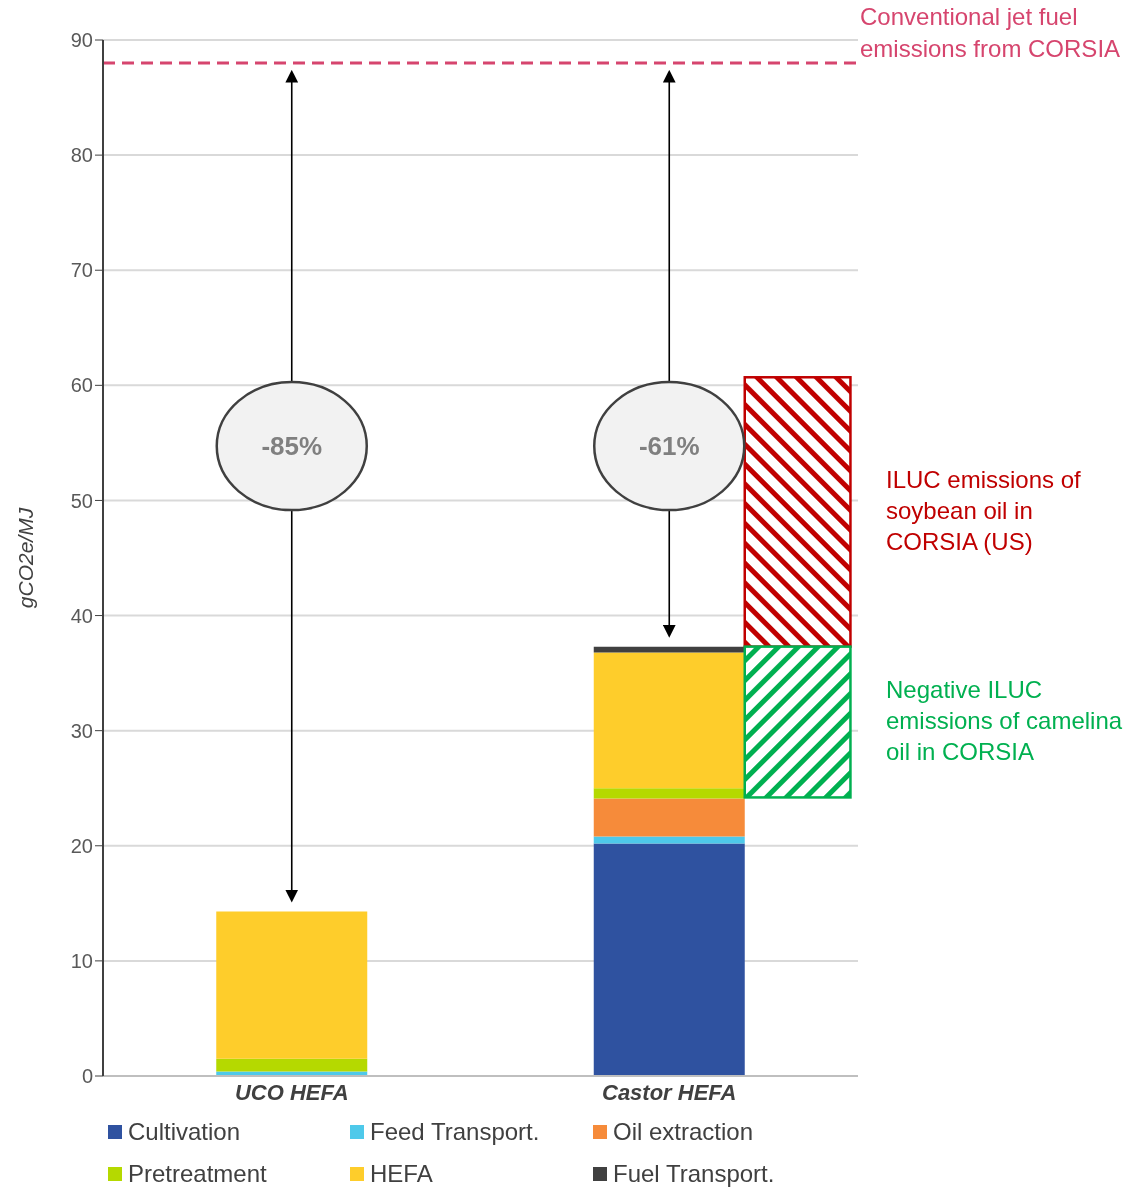 The width and height of the screenshot is (1147, 1199). I want to click on y-tick-label: 20, so click(81, 845).